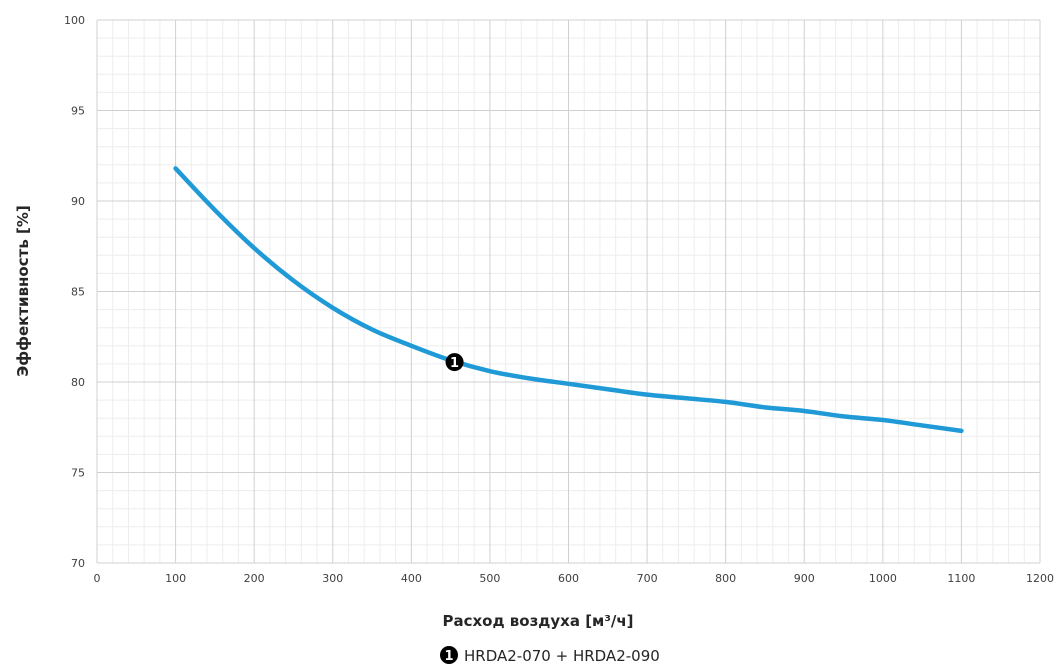  What do you see at coordinates (562, 656) in the screenshot?
I see `legend-series-name: HRDA2-070 + HRDA2-090` at bounding box center [562, 656].